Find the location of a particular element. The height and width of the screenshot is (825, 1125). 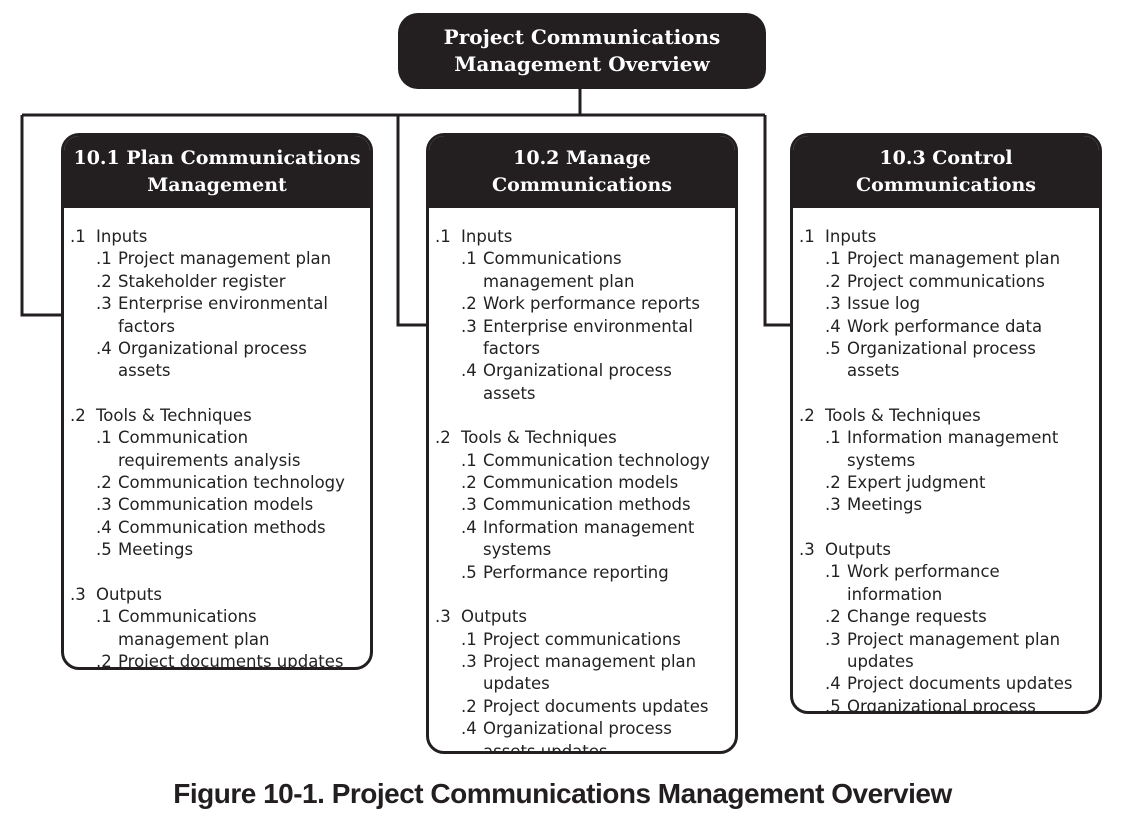

item-text: Stakeholder register is located at coordinates (202, 281).